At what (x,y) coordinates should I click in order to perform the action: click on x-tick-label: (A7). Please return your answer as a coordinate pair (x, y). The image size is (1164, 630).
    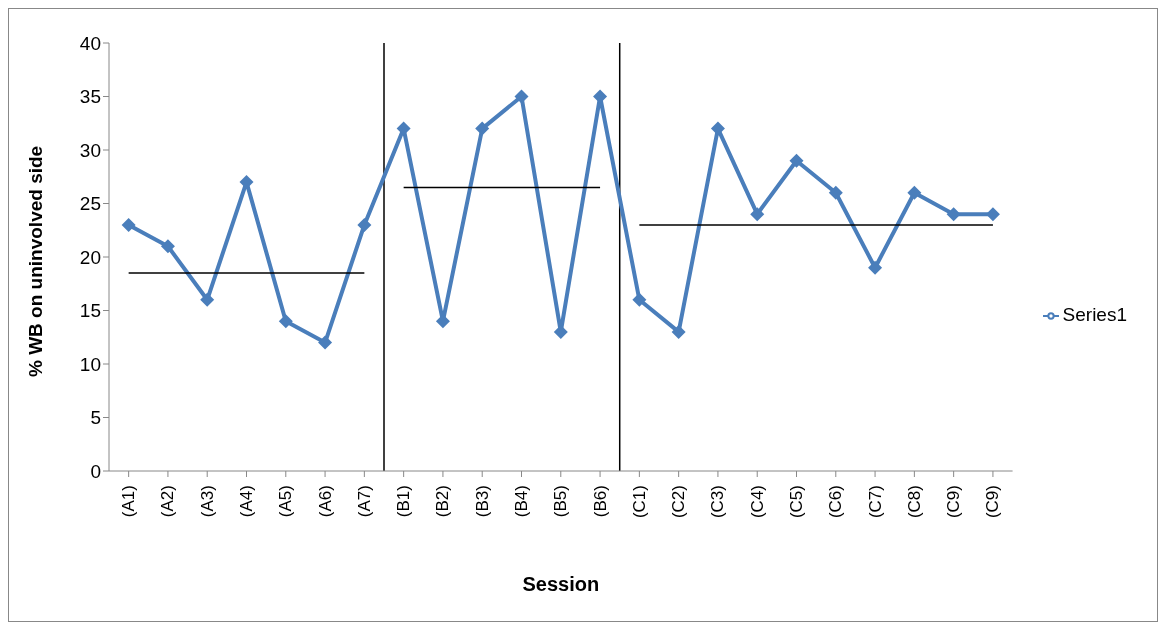
    Looking at the image, I should click on (364, 501).